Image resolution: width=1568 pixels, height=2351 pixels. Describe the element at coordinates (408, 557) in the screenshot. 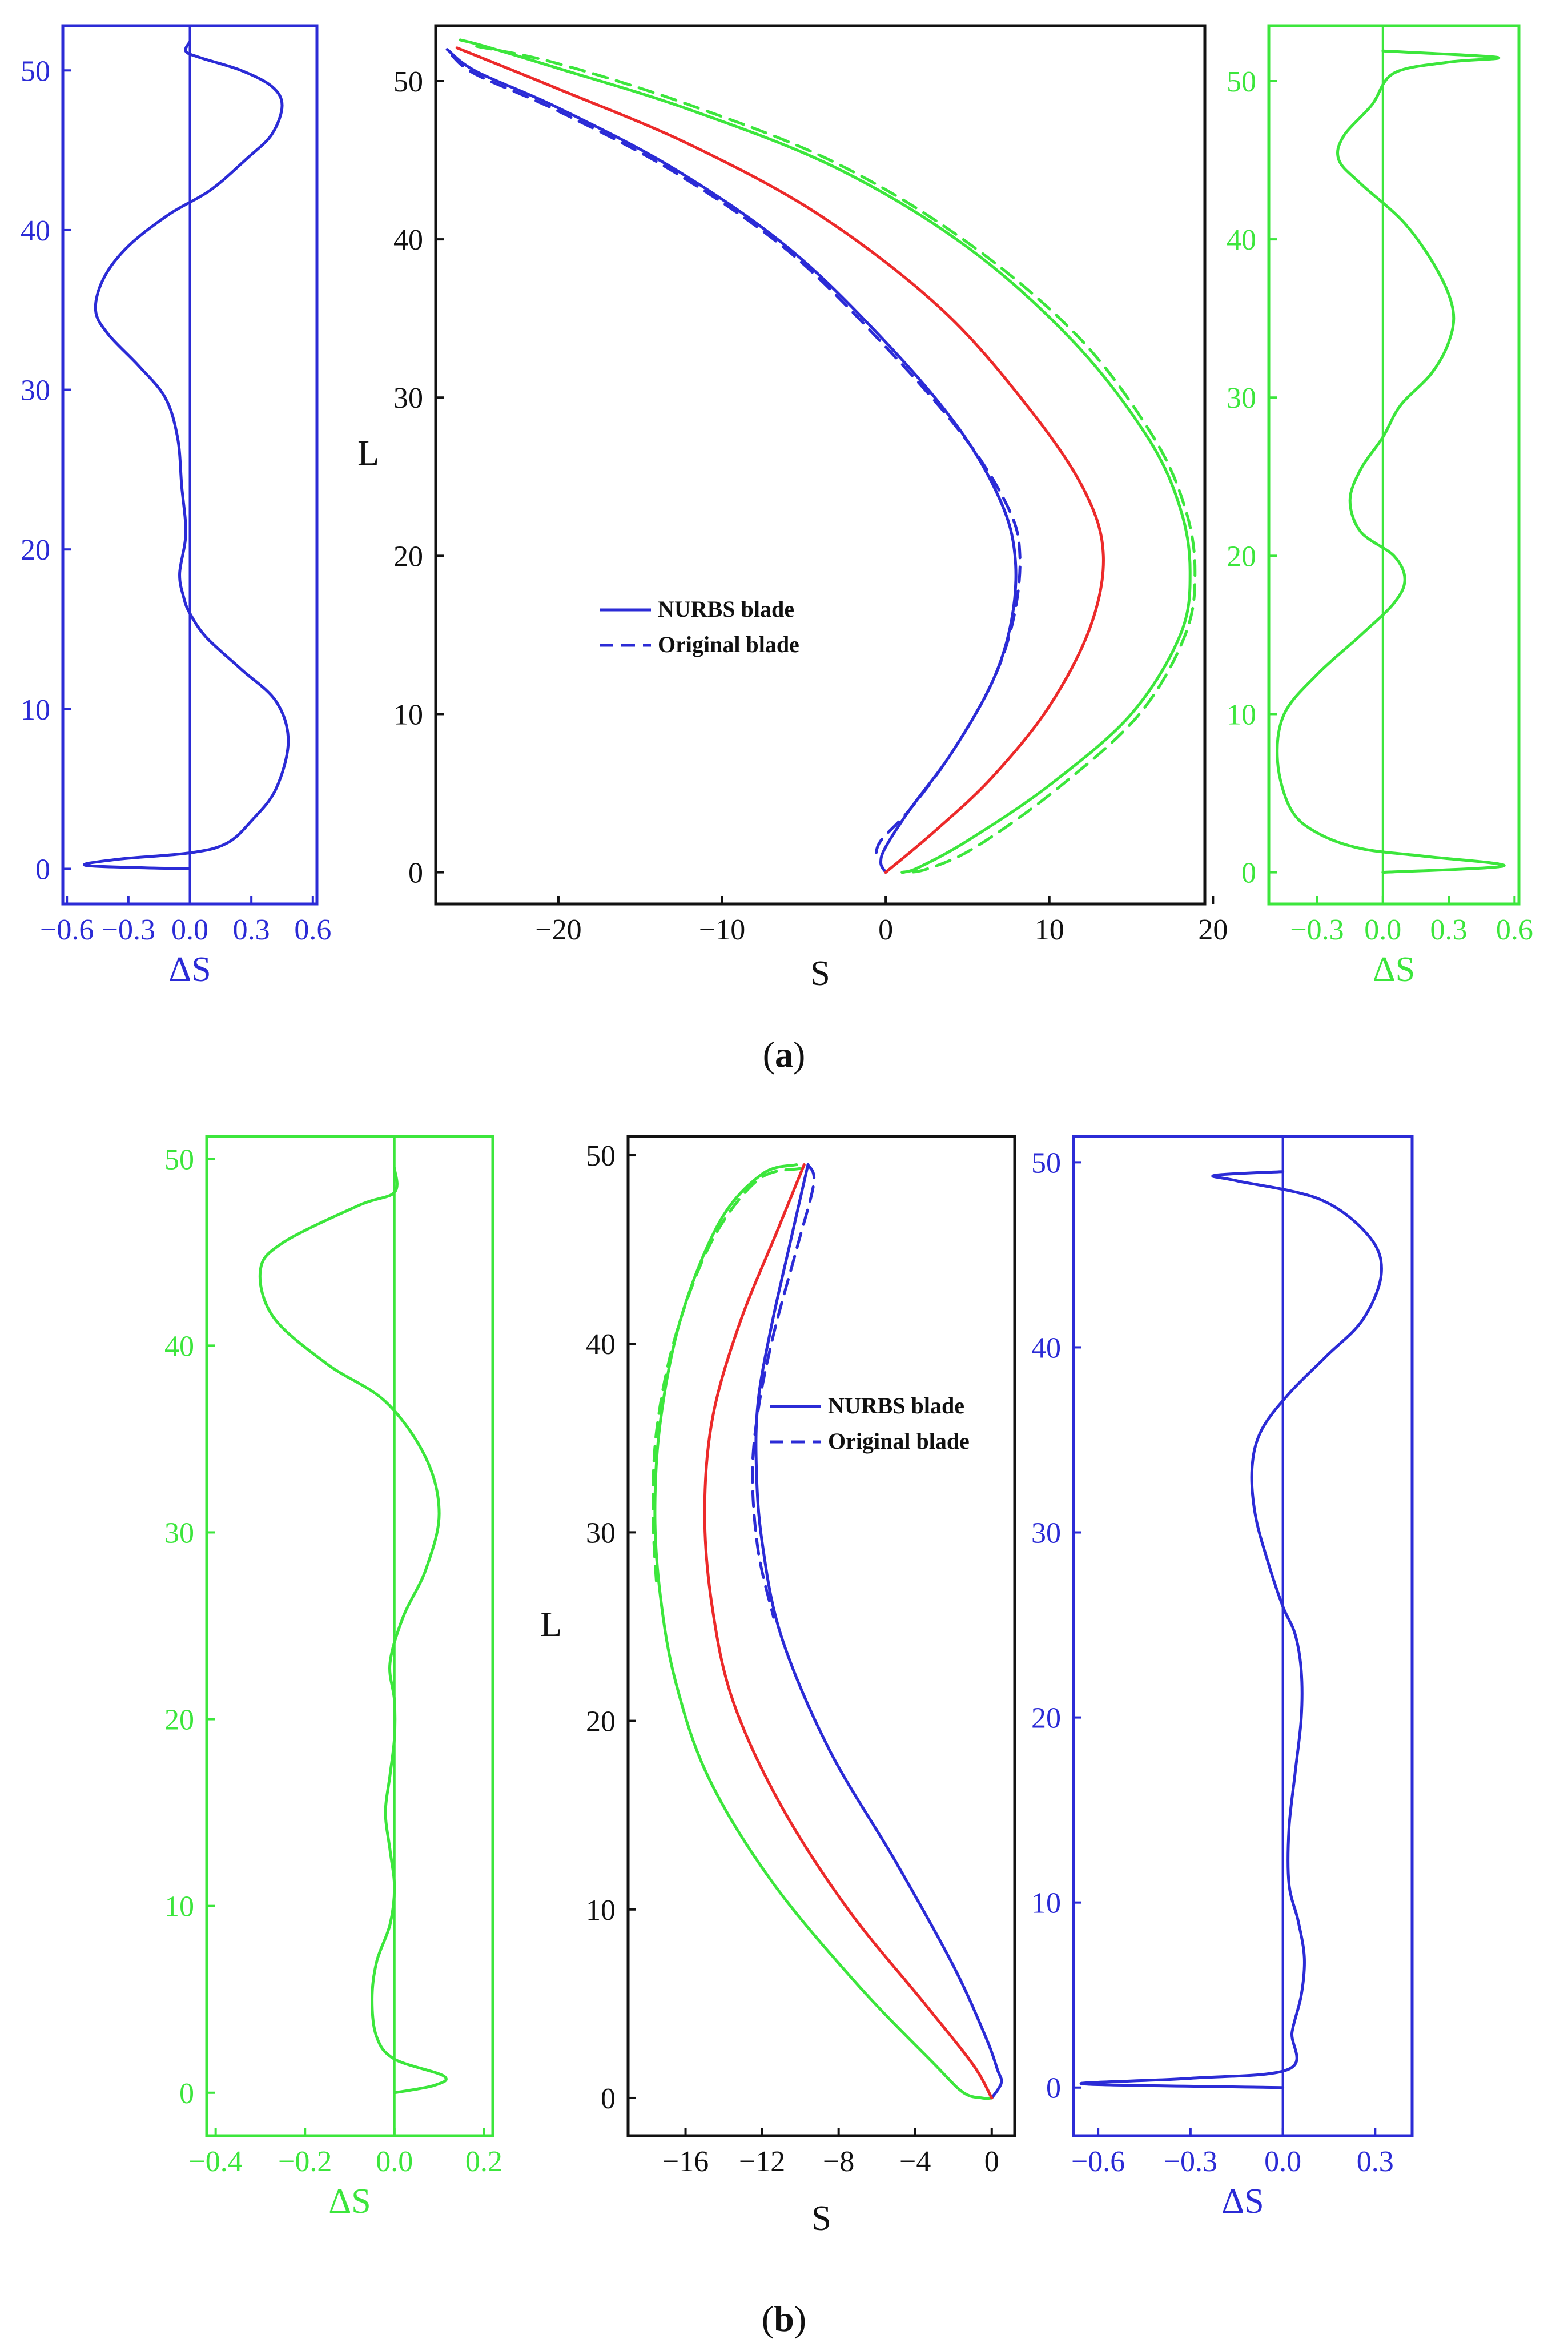

I see `a-main-y-tick-label: 20` at that location.